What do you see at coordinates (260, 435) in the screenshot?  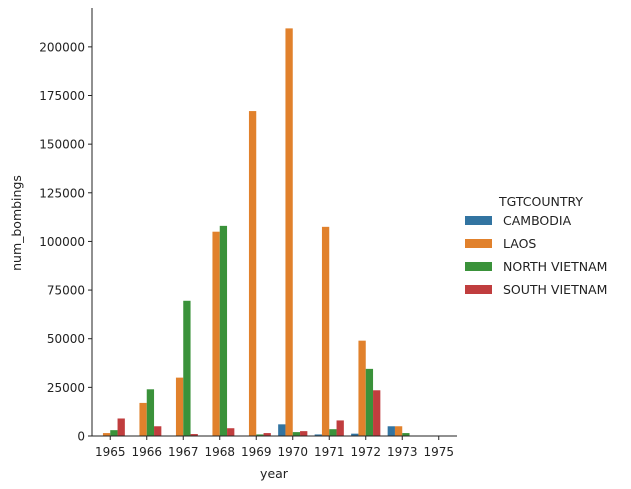 I see `bar-north-vietnam-1969` at bounding box center [260, 435].